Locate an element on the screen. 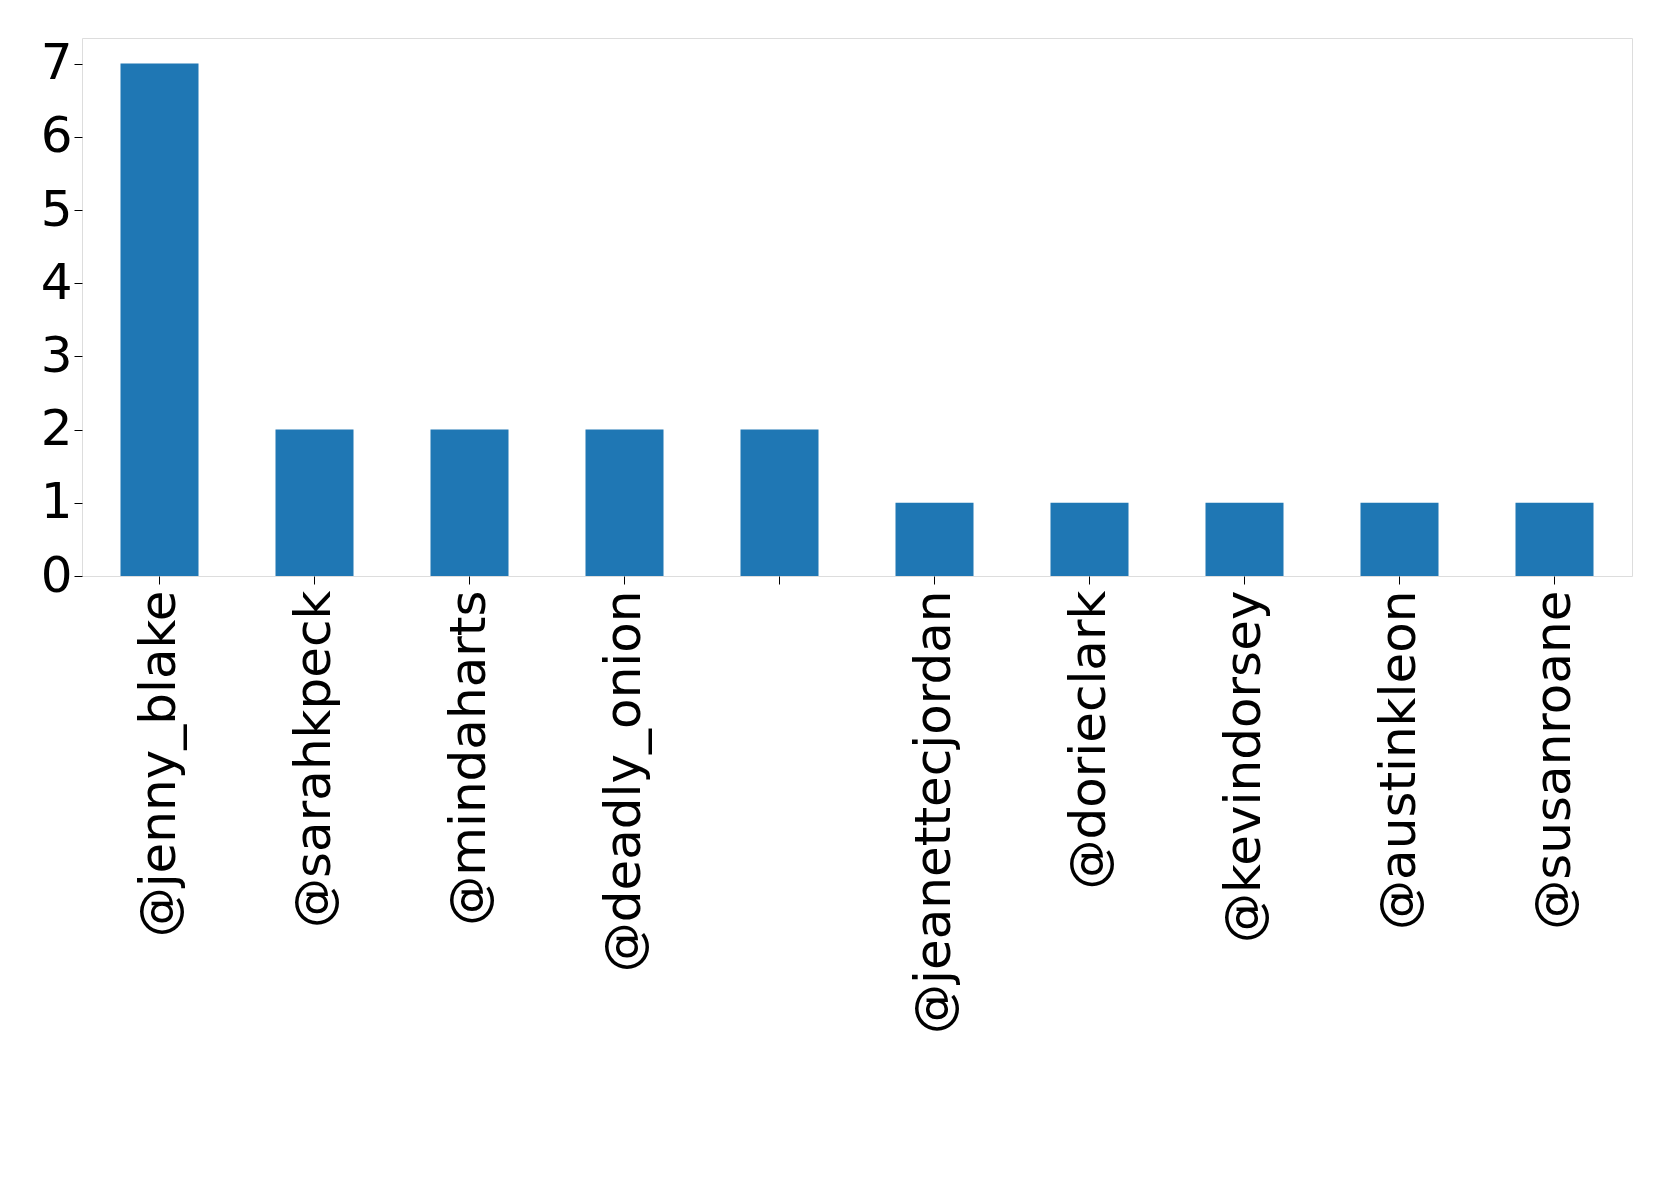  y-tick-label: 7 is located at coordinates (56, 62).